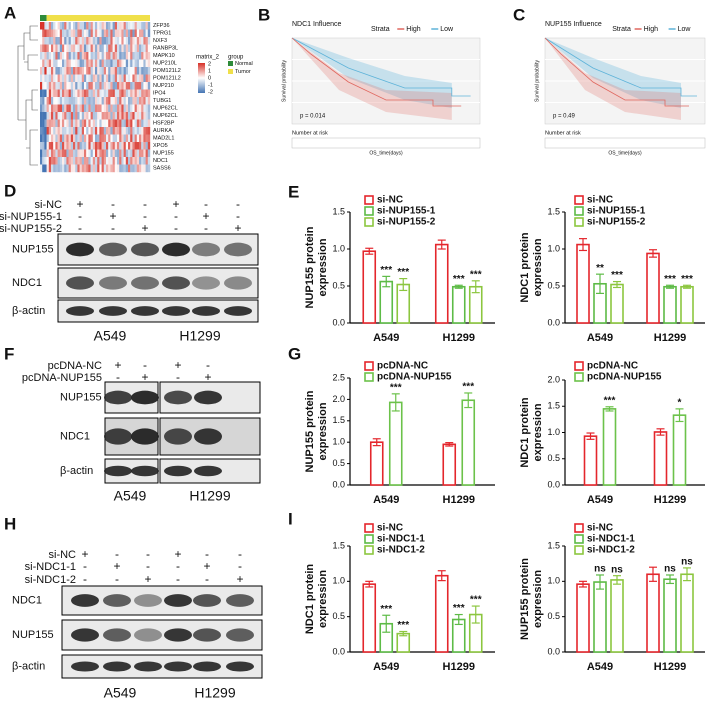  What do you see at coordinates (167, 71) in the screenshot?
I see `gene-label: POM121L2` at bounding box center [167, 71].